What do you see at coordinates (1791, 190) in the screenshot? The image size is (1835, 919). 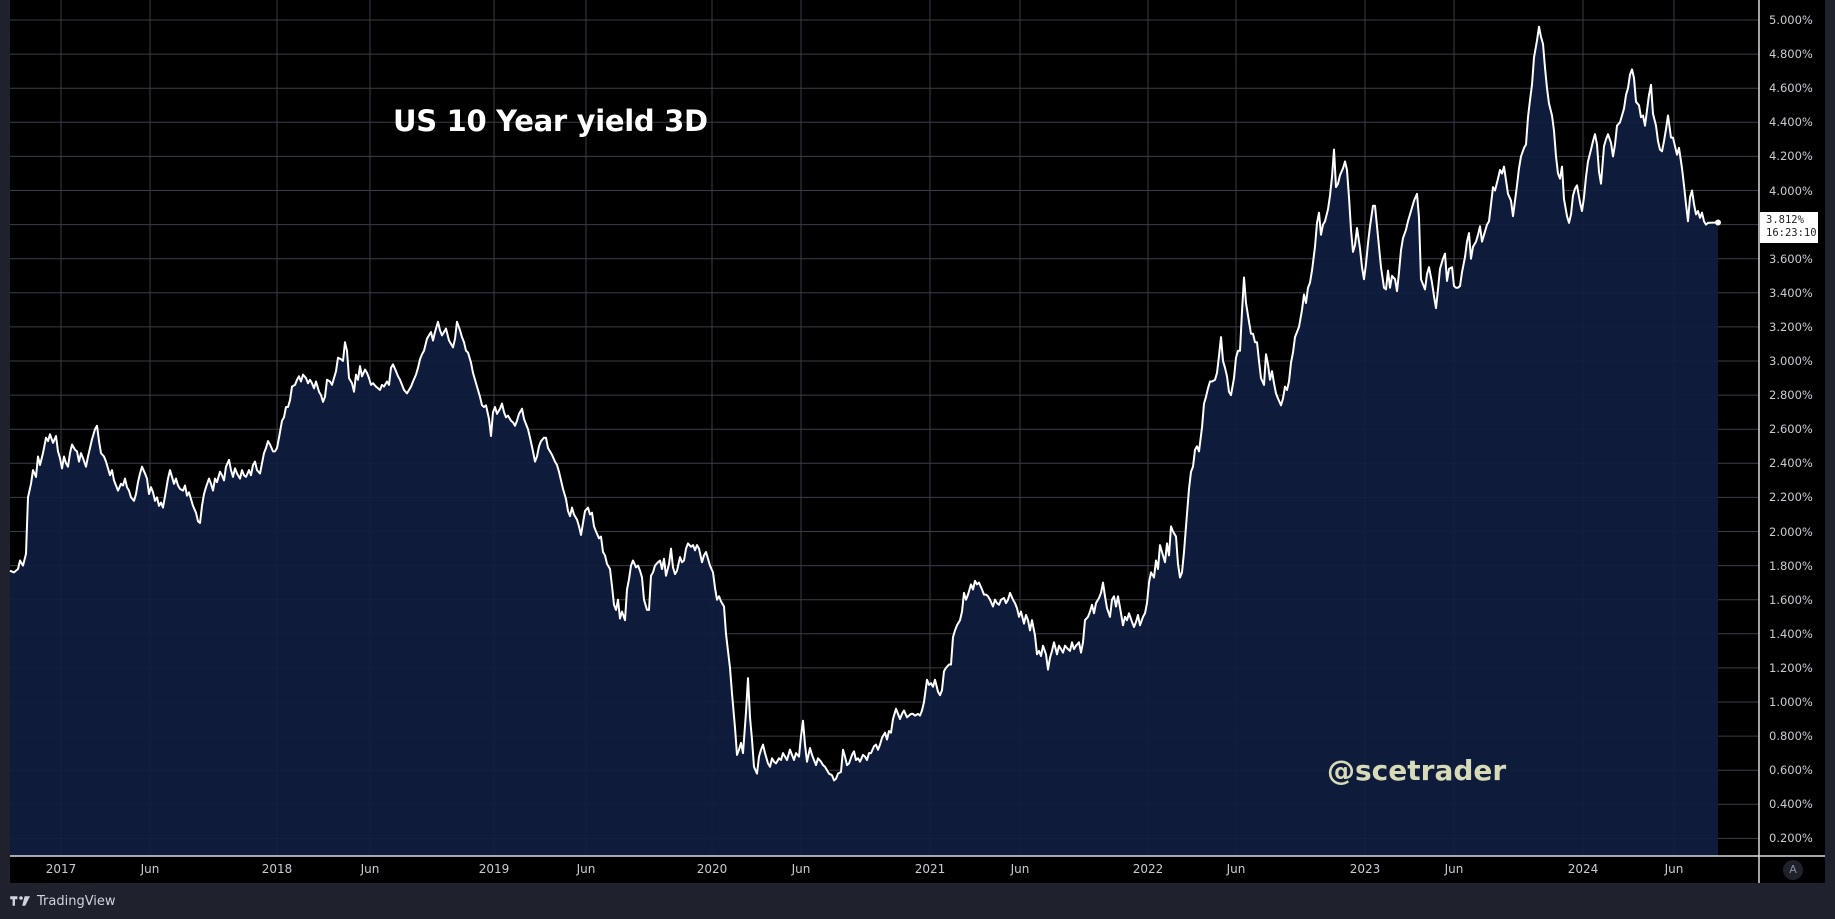 I see `price-tick-label: 4.000%` at bounding box center [1791, 190].